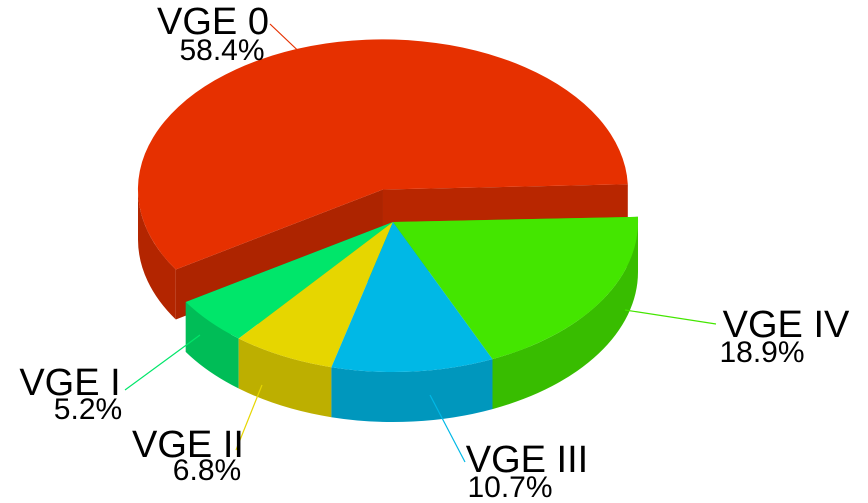 This screenshot has height=503, width=868. What do you see at coordinates (786, 325) in the screenshot?
I see `slice-label: VGE IV` at bounding box center [786, 325].